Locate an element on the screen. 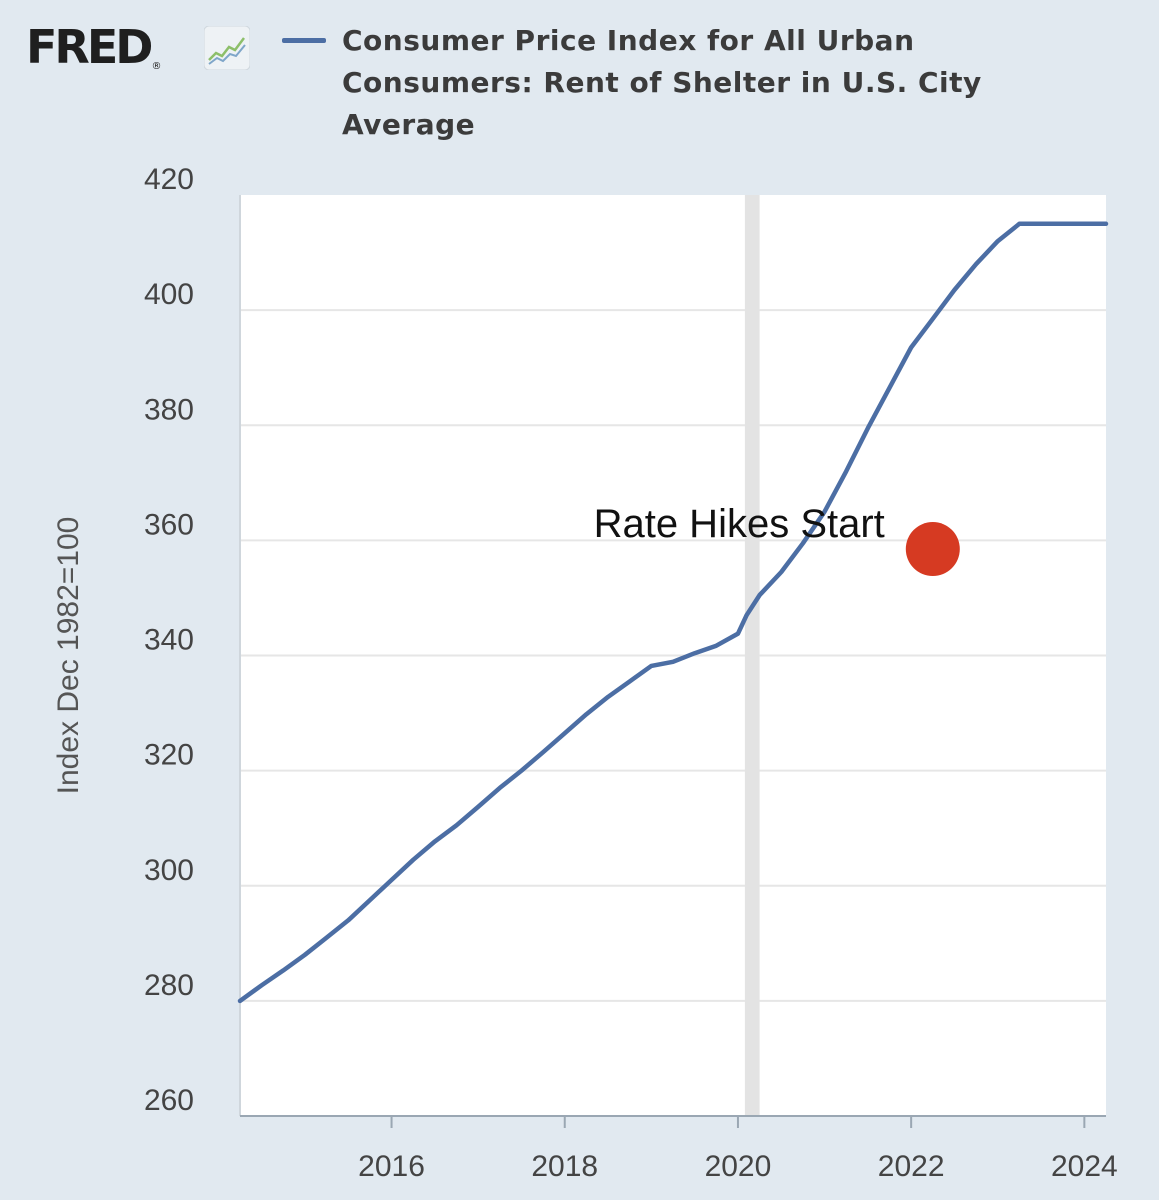  y-tick-label: 380 is located at coordinates (169, 409).